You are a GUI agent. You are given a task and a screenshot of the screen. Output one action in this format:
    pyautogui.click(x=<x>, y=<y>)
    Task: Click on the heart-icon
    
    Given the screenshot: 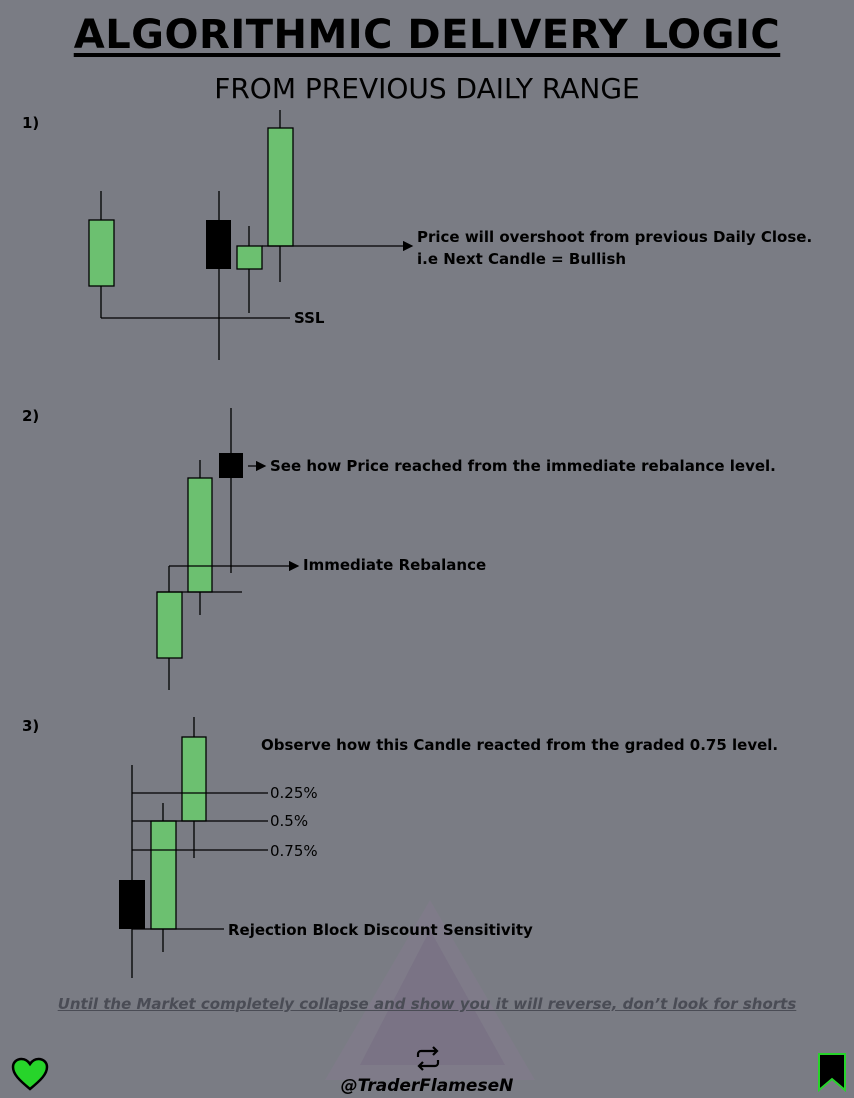 What is the action you would take?
    pyautogui.click(x=30, y=1074)
    